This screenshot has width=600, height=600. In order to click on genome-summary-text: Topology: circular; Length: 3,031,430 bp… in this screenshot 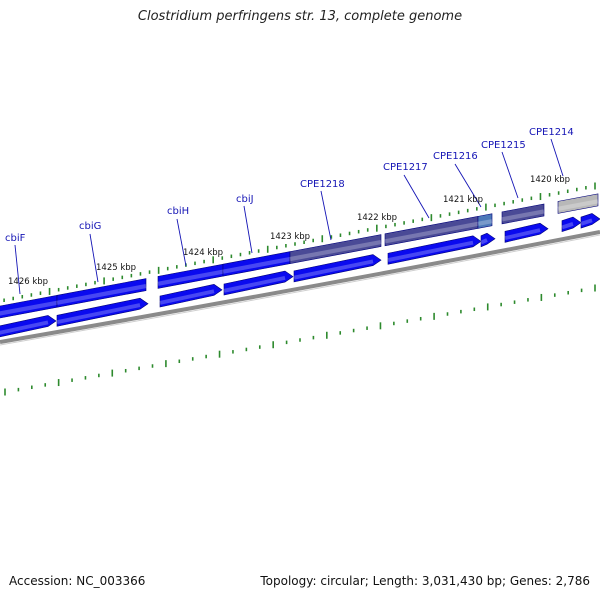, I will do `click(425, 581)`.